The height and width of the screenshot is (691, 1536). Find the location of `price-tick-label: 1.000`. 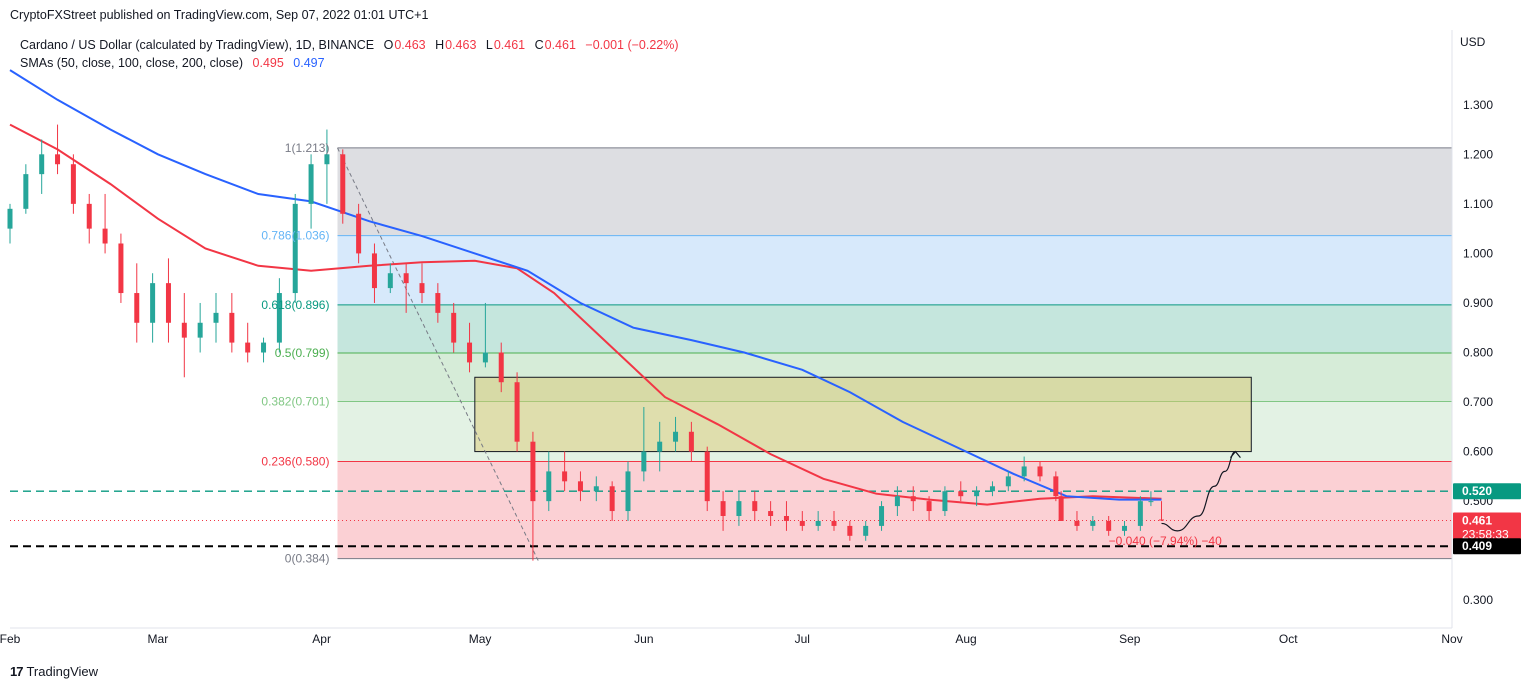

price-tick-label: 1.000 is located at coordinates (1478, 253).